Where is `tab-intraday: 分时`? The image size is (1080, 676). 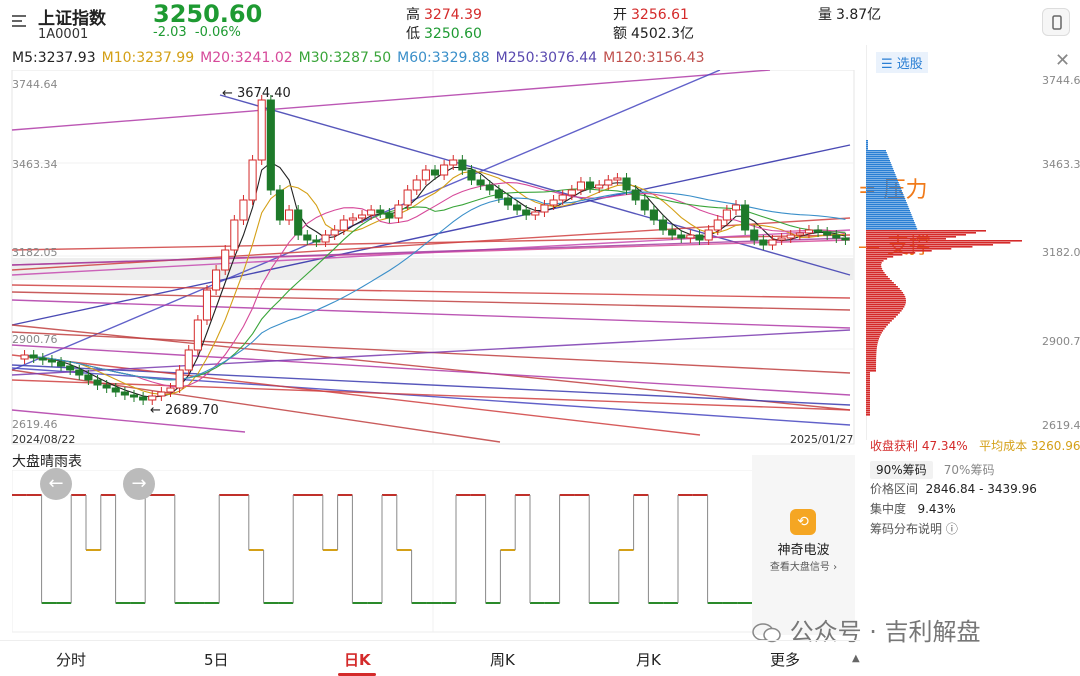 tab-intraday: 分时 is located at coordinates (71, 660).